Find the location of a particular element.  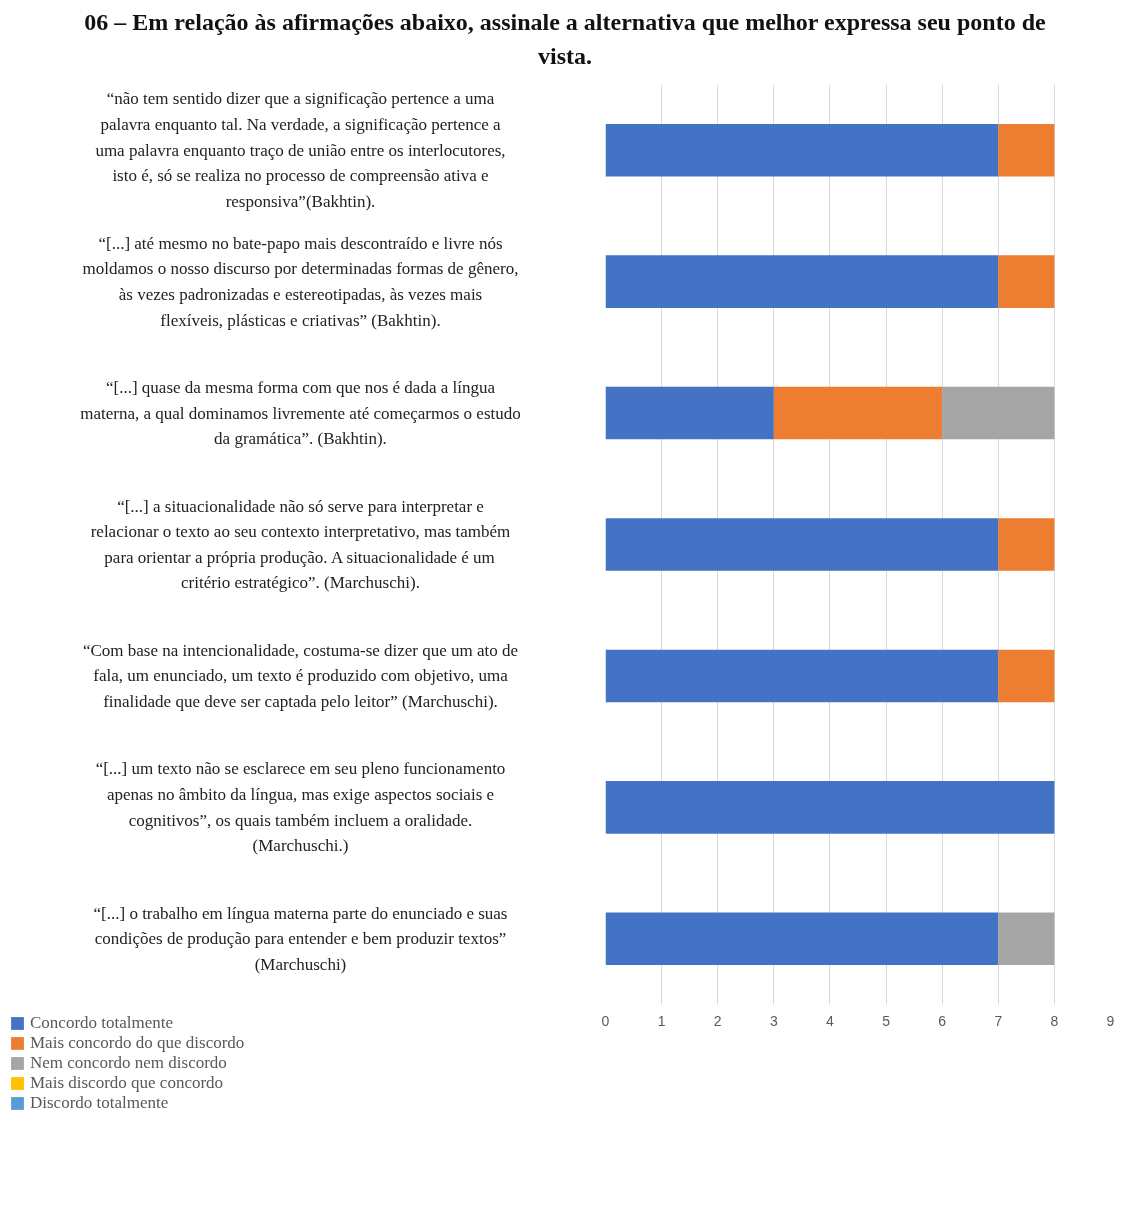

x-tick-label: 2 is located at coordinates (717, 1020).